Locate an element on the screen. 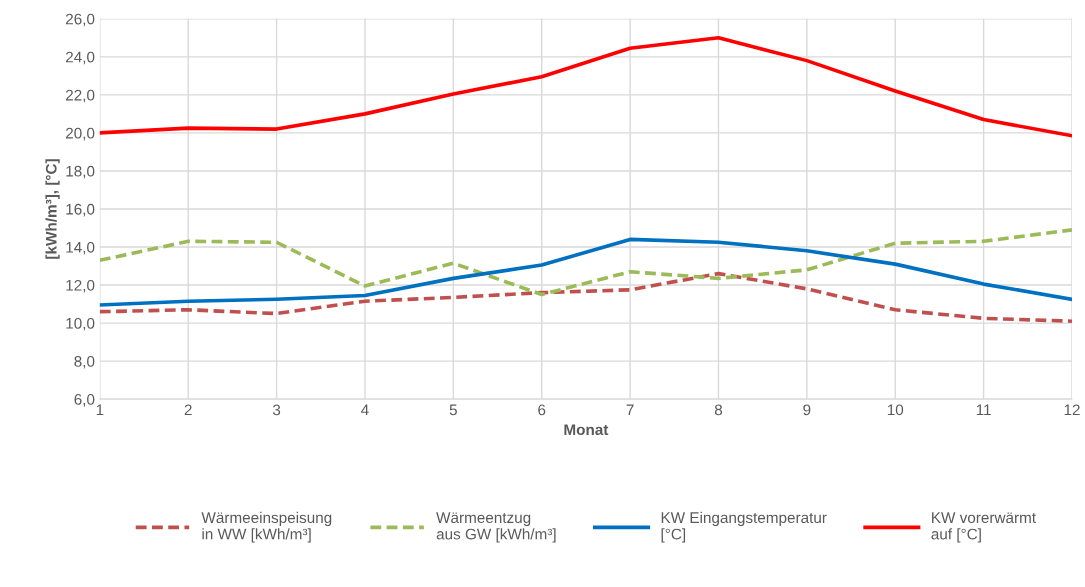 The width and height of the screenshot is (1085, 587). x-tick-label: 11 is located at coordinates (983, 410).